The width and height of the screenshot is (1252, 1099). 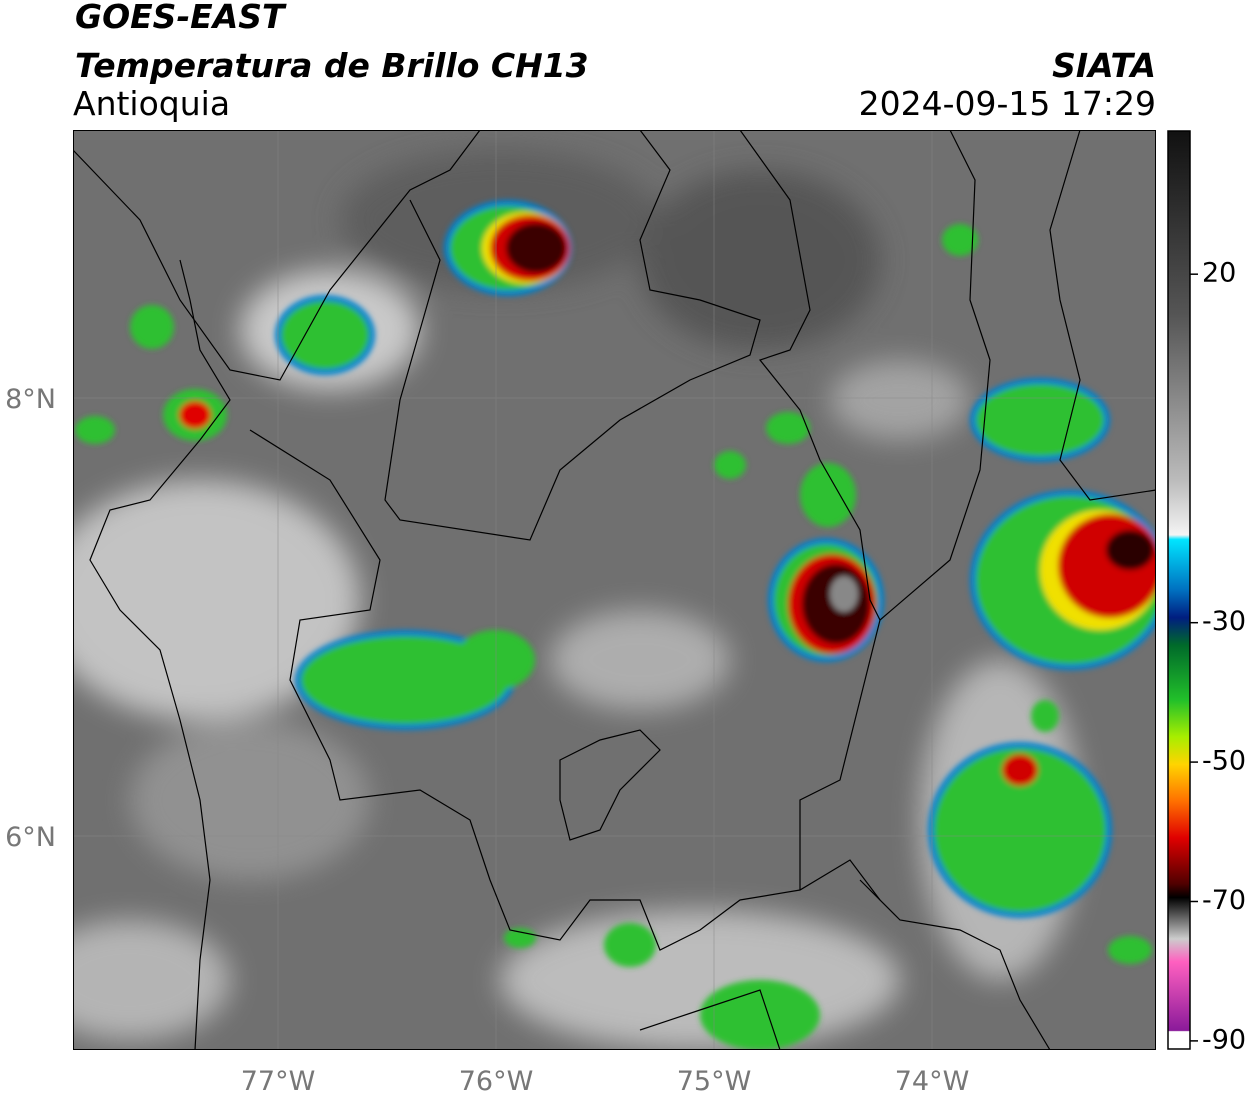 I want to click on region: Antioquia, so click(x=151, y=103).